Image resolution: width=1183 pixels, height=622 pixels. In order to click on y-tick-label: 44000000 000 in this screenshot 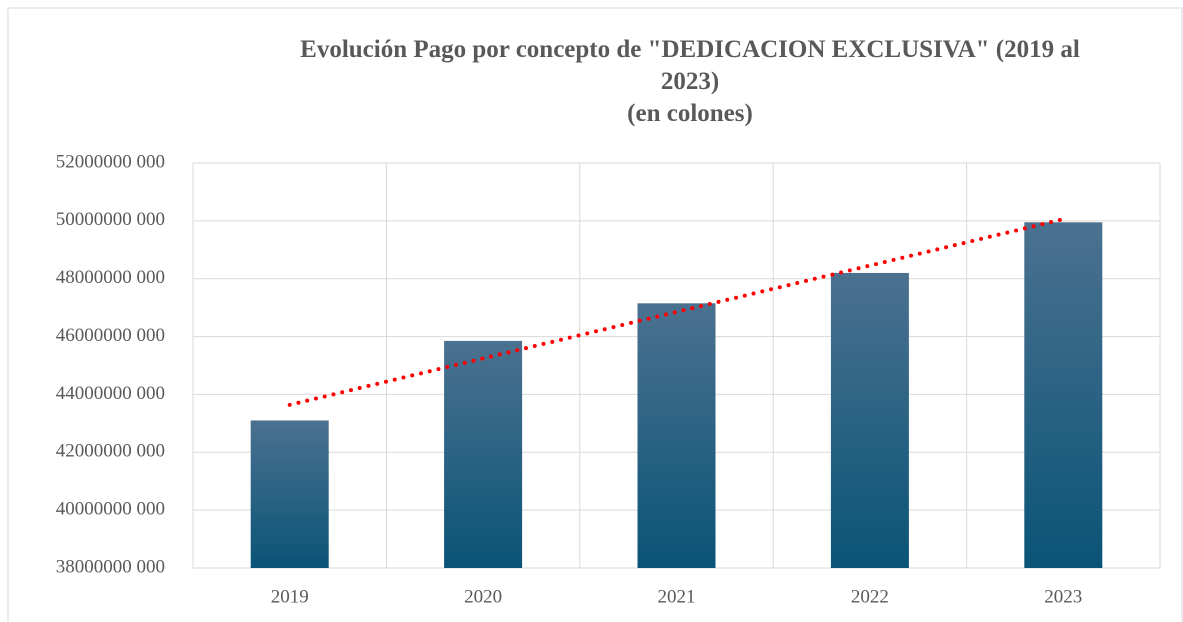, I will do `click(110, 393)`.